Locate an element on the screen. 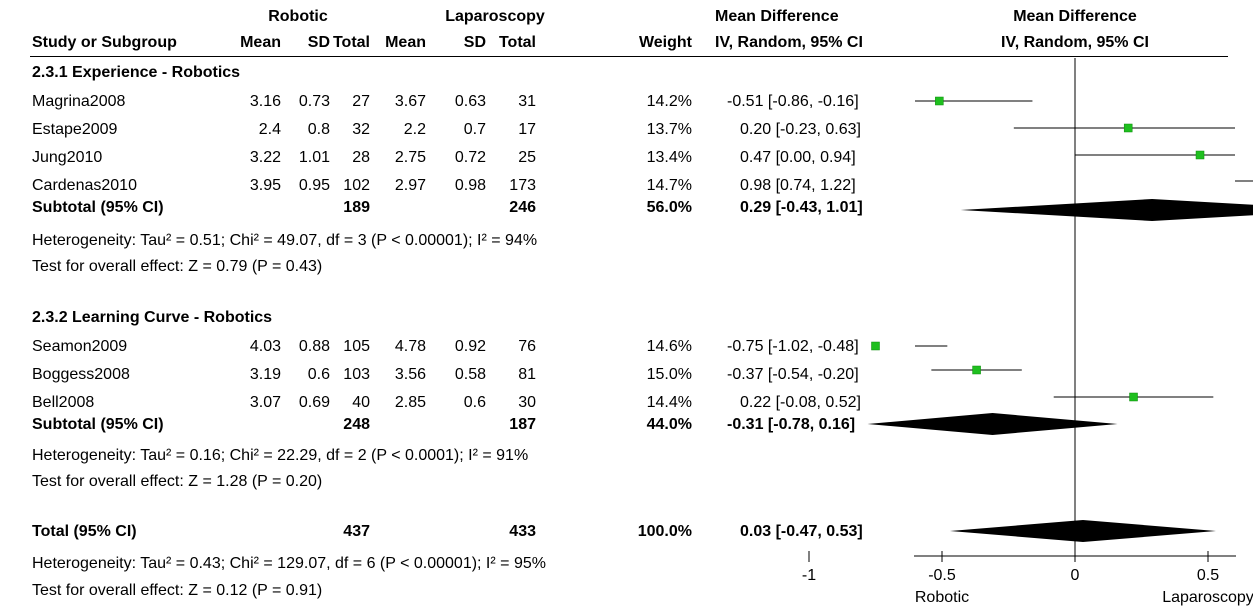  point-boggess2008 is located at coordinates (976, 370).